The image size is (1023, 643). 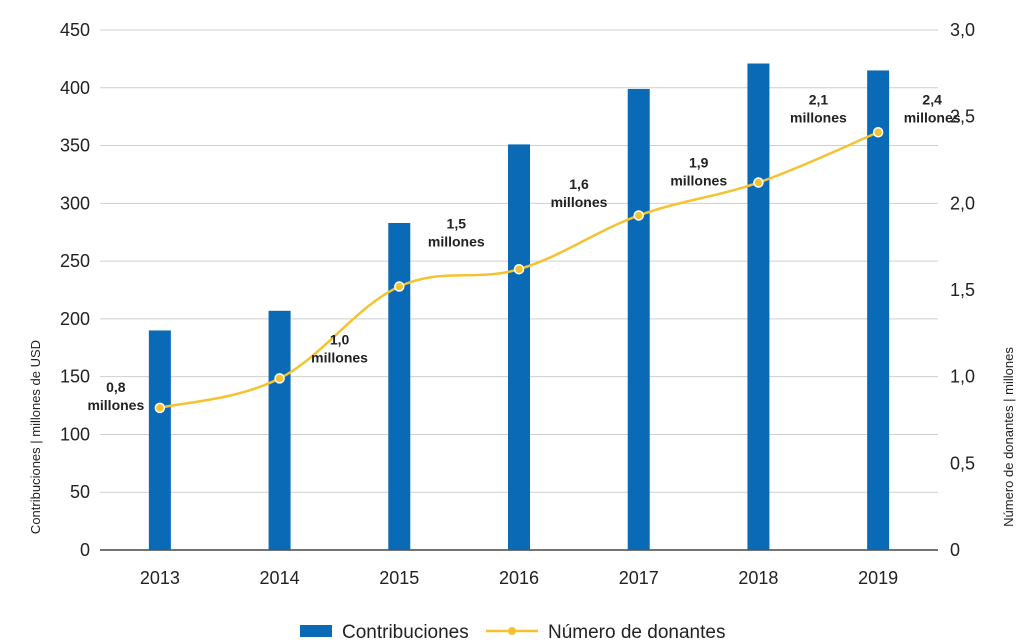 What do you see at coordinates (962, 290) in the screenshot?
I see `y2-tick-label: 1,5` at bounding box center [962, 290].